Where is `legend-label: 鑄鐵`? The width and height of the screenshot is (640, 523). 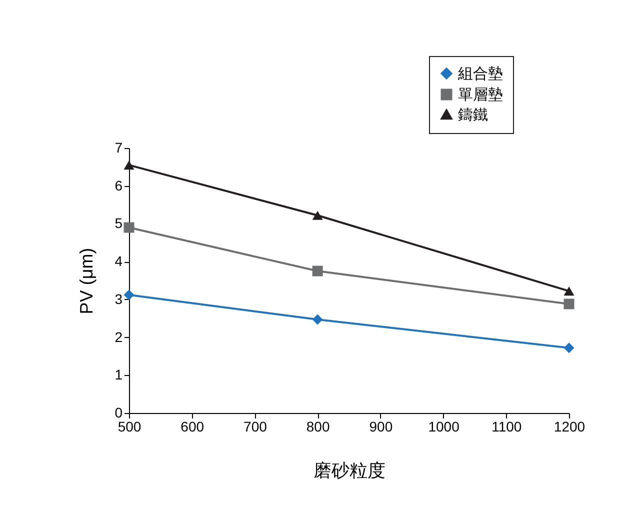
legend-label: 鑄鐵 is located at coordinates (473, 115).